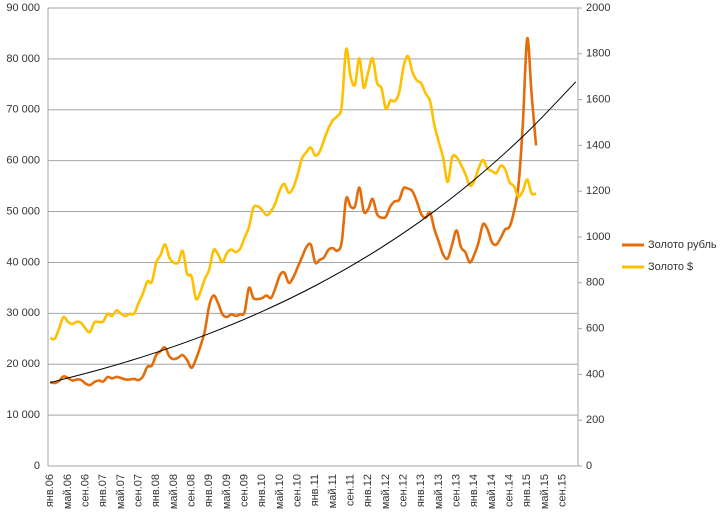 The height and width of the screenshot is (512, 720). What do you see at coordinates (174, 491) in the screenshot?
I see `x-tick-label: май.08` at bounding box center [174, 491].